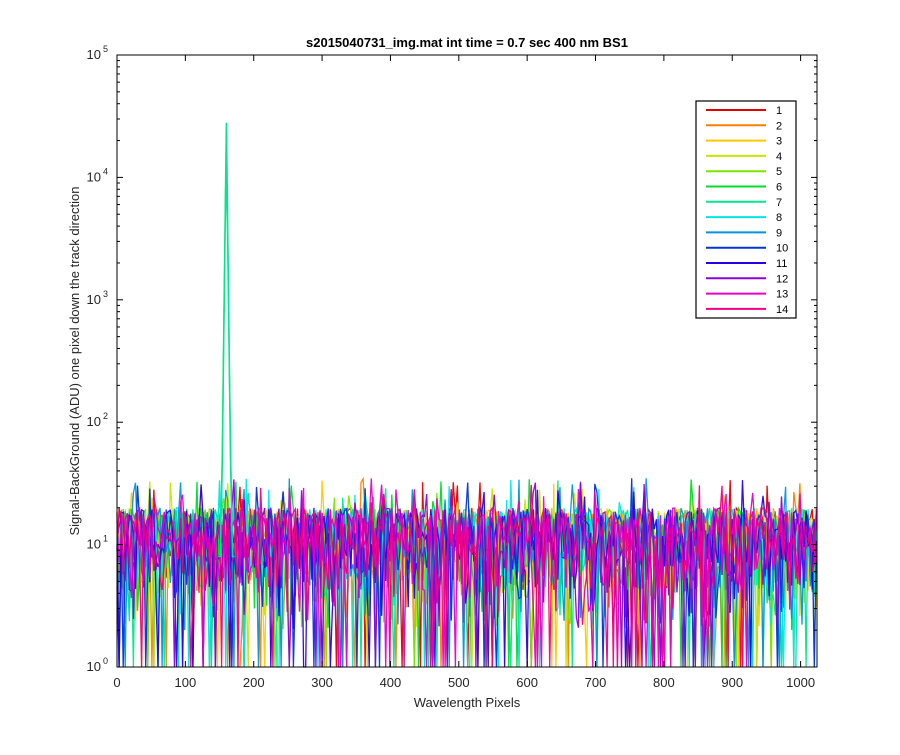 The width and height of the screenshot is (900, 755). I want to click on x-tick-label: 900, so click(732, 682).